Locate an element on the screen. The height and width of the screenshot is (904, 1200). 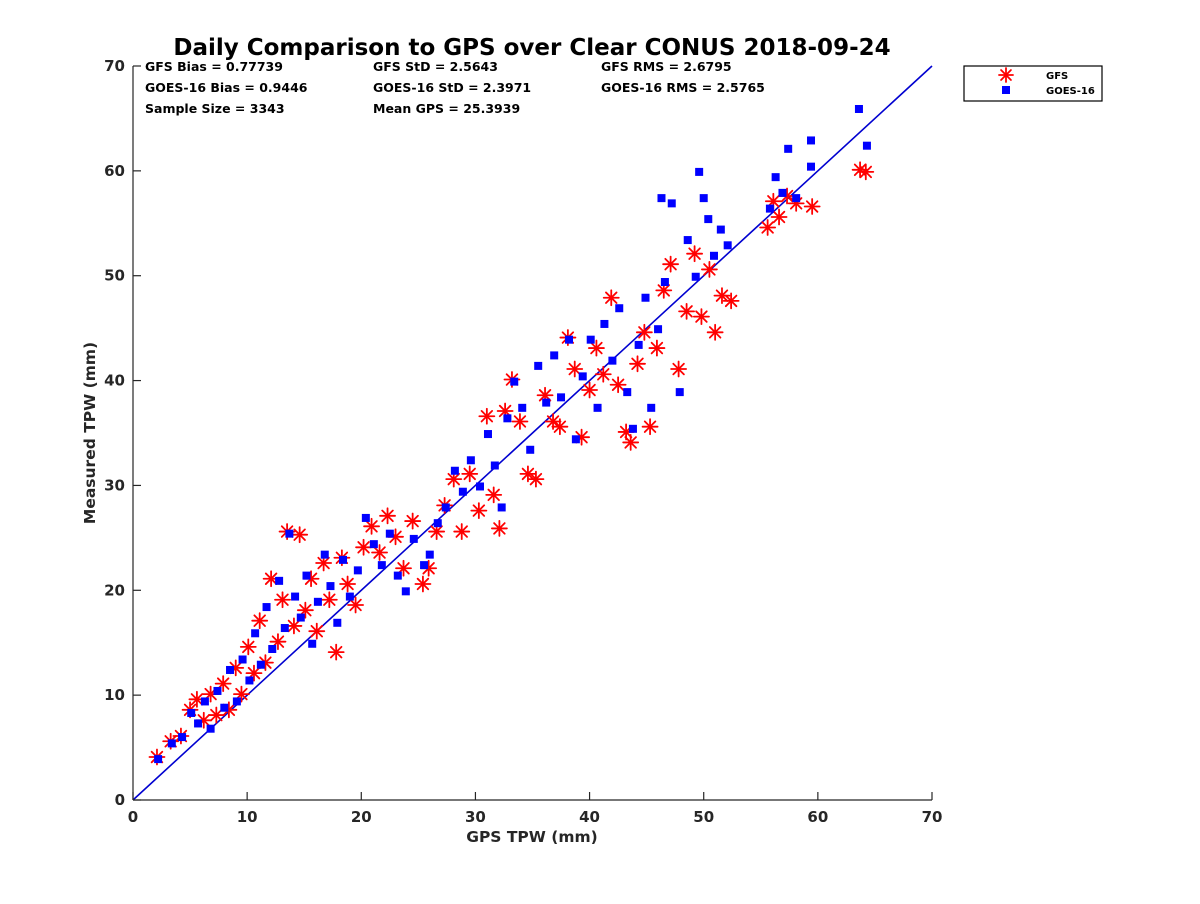
goes-bias-text: GOES-16 Bias = 0.9446 is located at coordinates (226, 87).